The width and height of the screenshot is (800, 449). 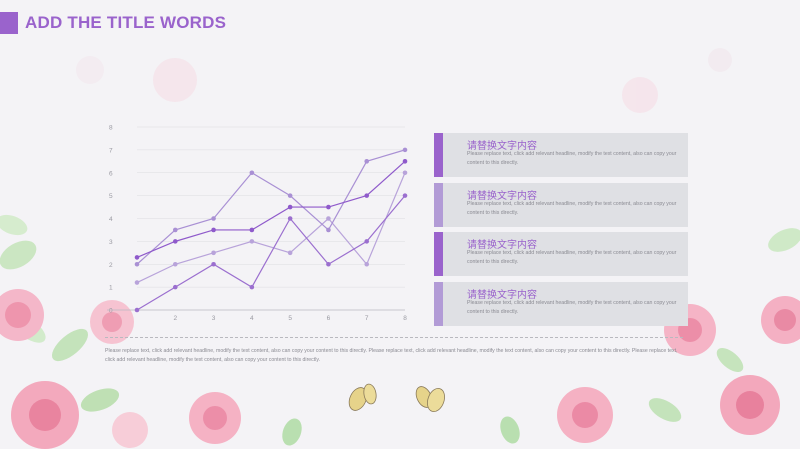 I want to click on x-tick-label: 8, so click(x=405, y=318).